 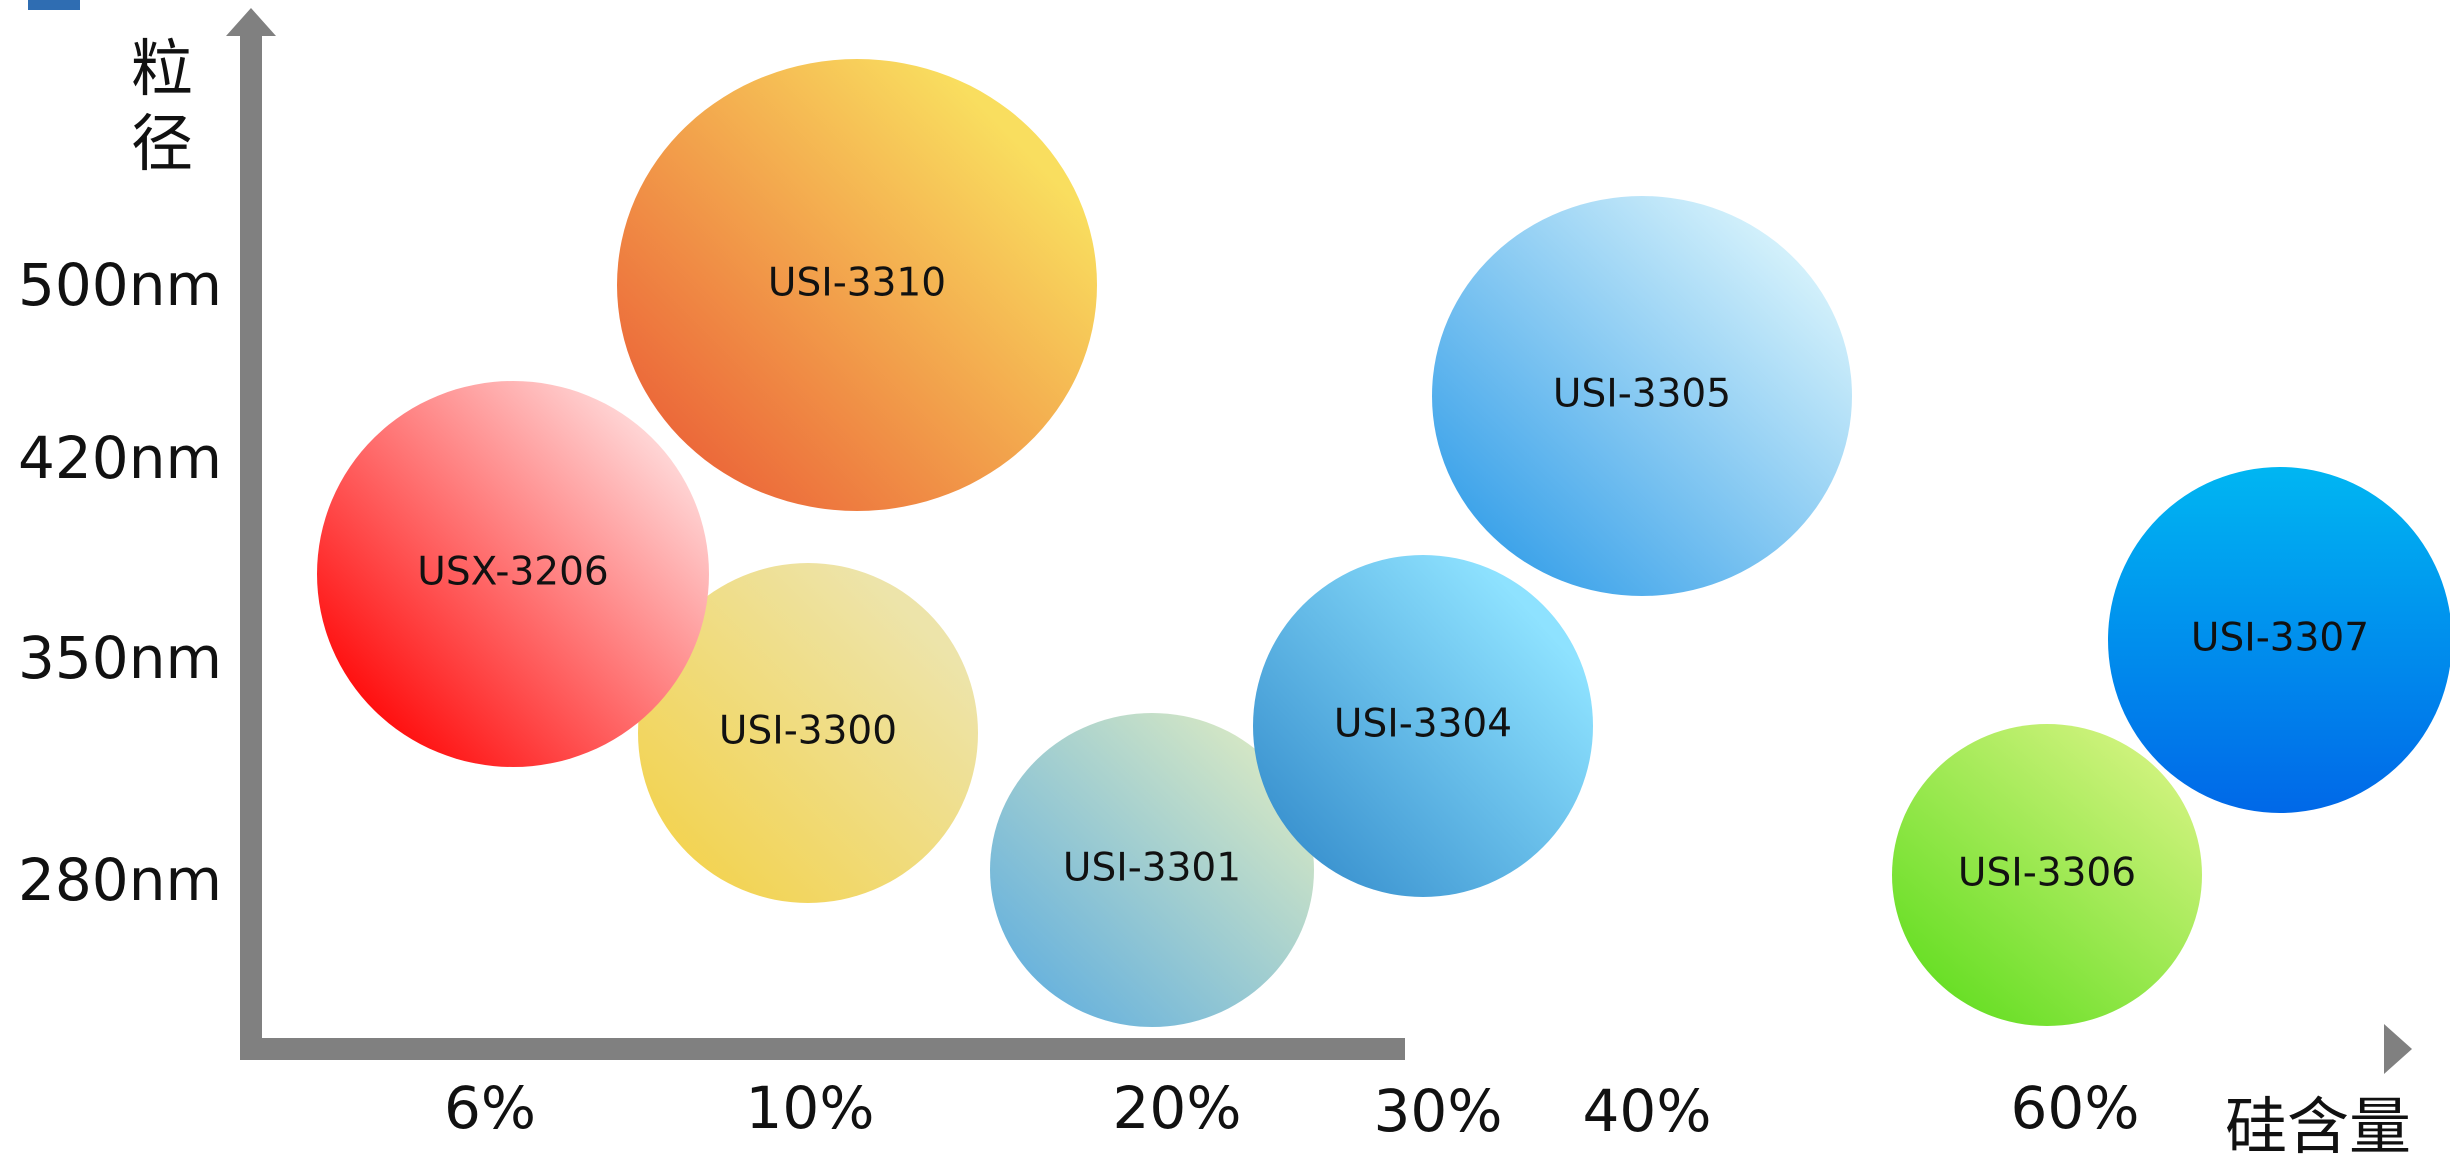 I want to click on bubble-usi-3300: USI-3300, so click(x=808, y=733).